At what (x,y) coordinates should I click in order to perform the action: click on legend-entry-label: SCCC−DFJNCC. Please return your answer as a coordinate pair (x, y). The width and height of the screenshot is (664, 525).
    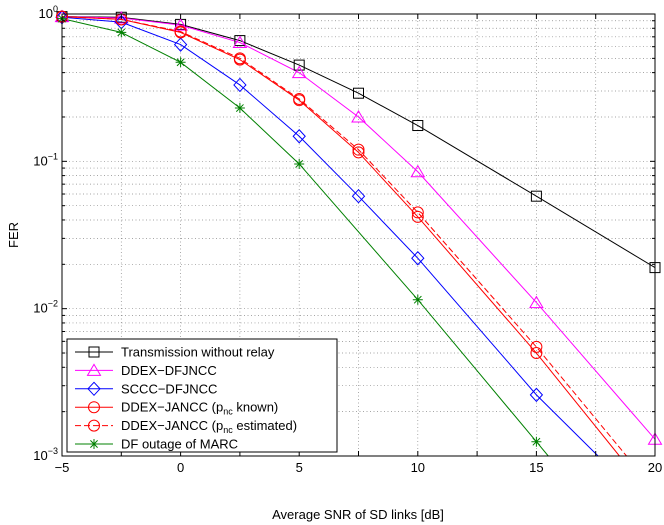
    Looking at the image, I should click on (169, 388).